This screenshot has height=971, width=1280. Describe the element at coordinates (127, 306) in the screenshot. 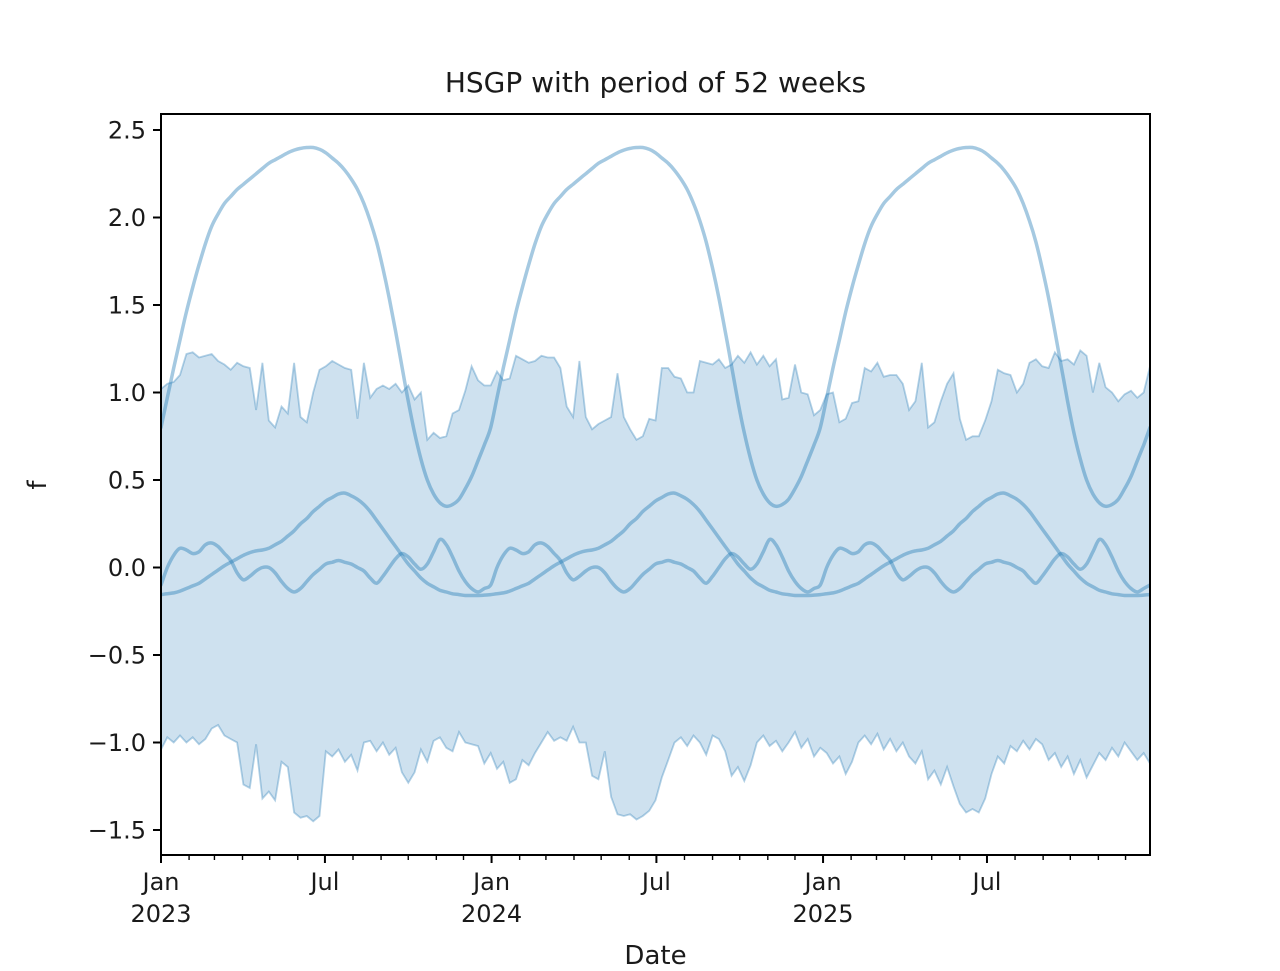

I see `y-tick-label: 1.5` at that location.